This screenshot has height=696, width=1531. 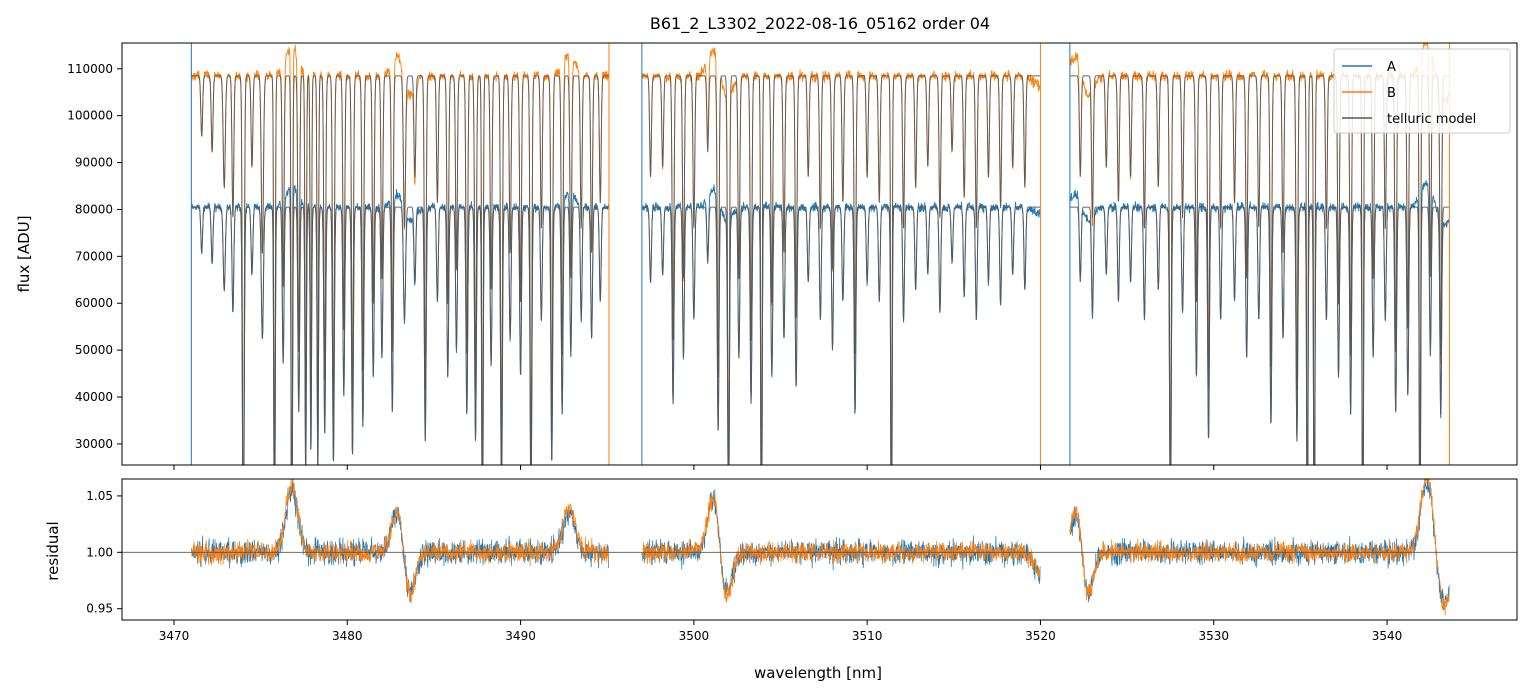 I want to click on x-axis-label: wavelength [nm], so click(x=818, y=673).